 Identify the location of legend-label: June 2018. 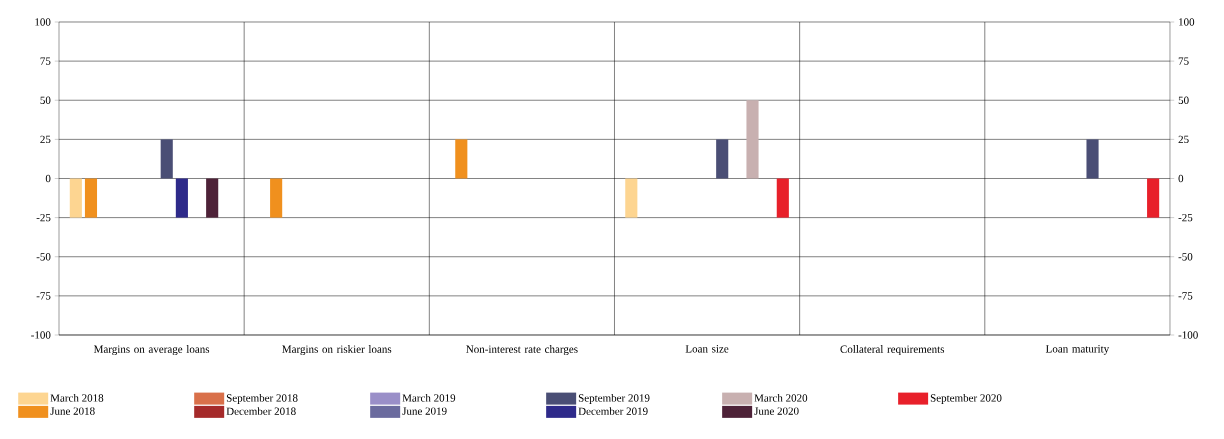
(72, 411).